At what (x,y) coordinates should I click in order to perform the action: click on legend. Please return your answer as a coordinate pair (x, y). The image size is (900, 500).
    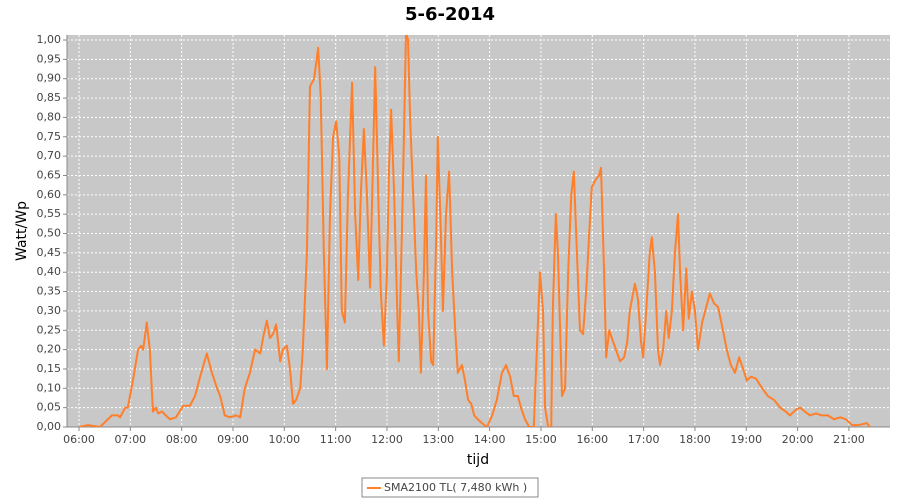
    Looking at the image, I should click on (450, 487).